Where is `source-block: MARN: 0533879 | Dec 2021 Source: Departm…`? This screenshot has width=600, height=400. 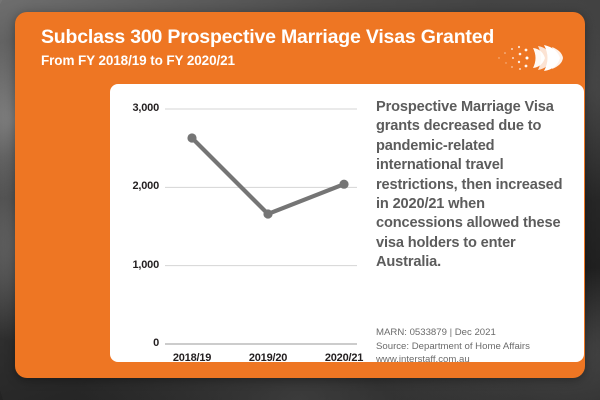 source-block: MARN: 0533879 | Dec 2021 Source: Departm… is located at coordinates (476, 346).